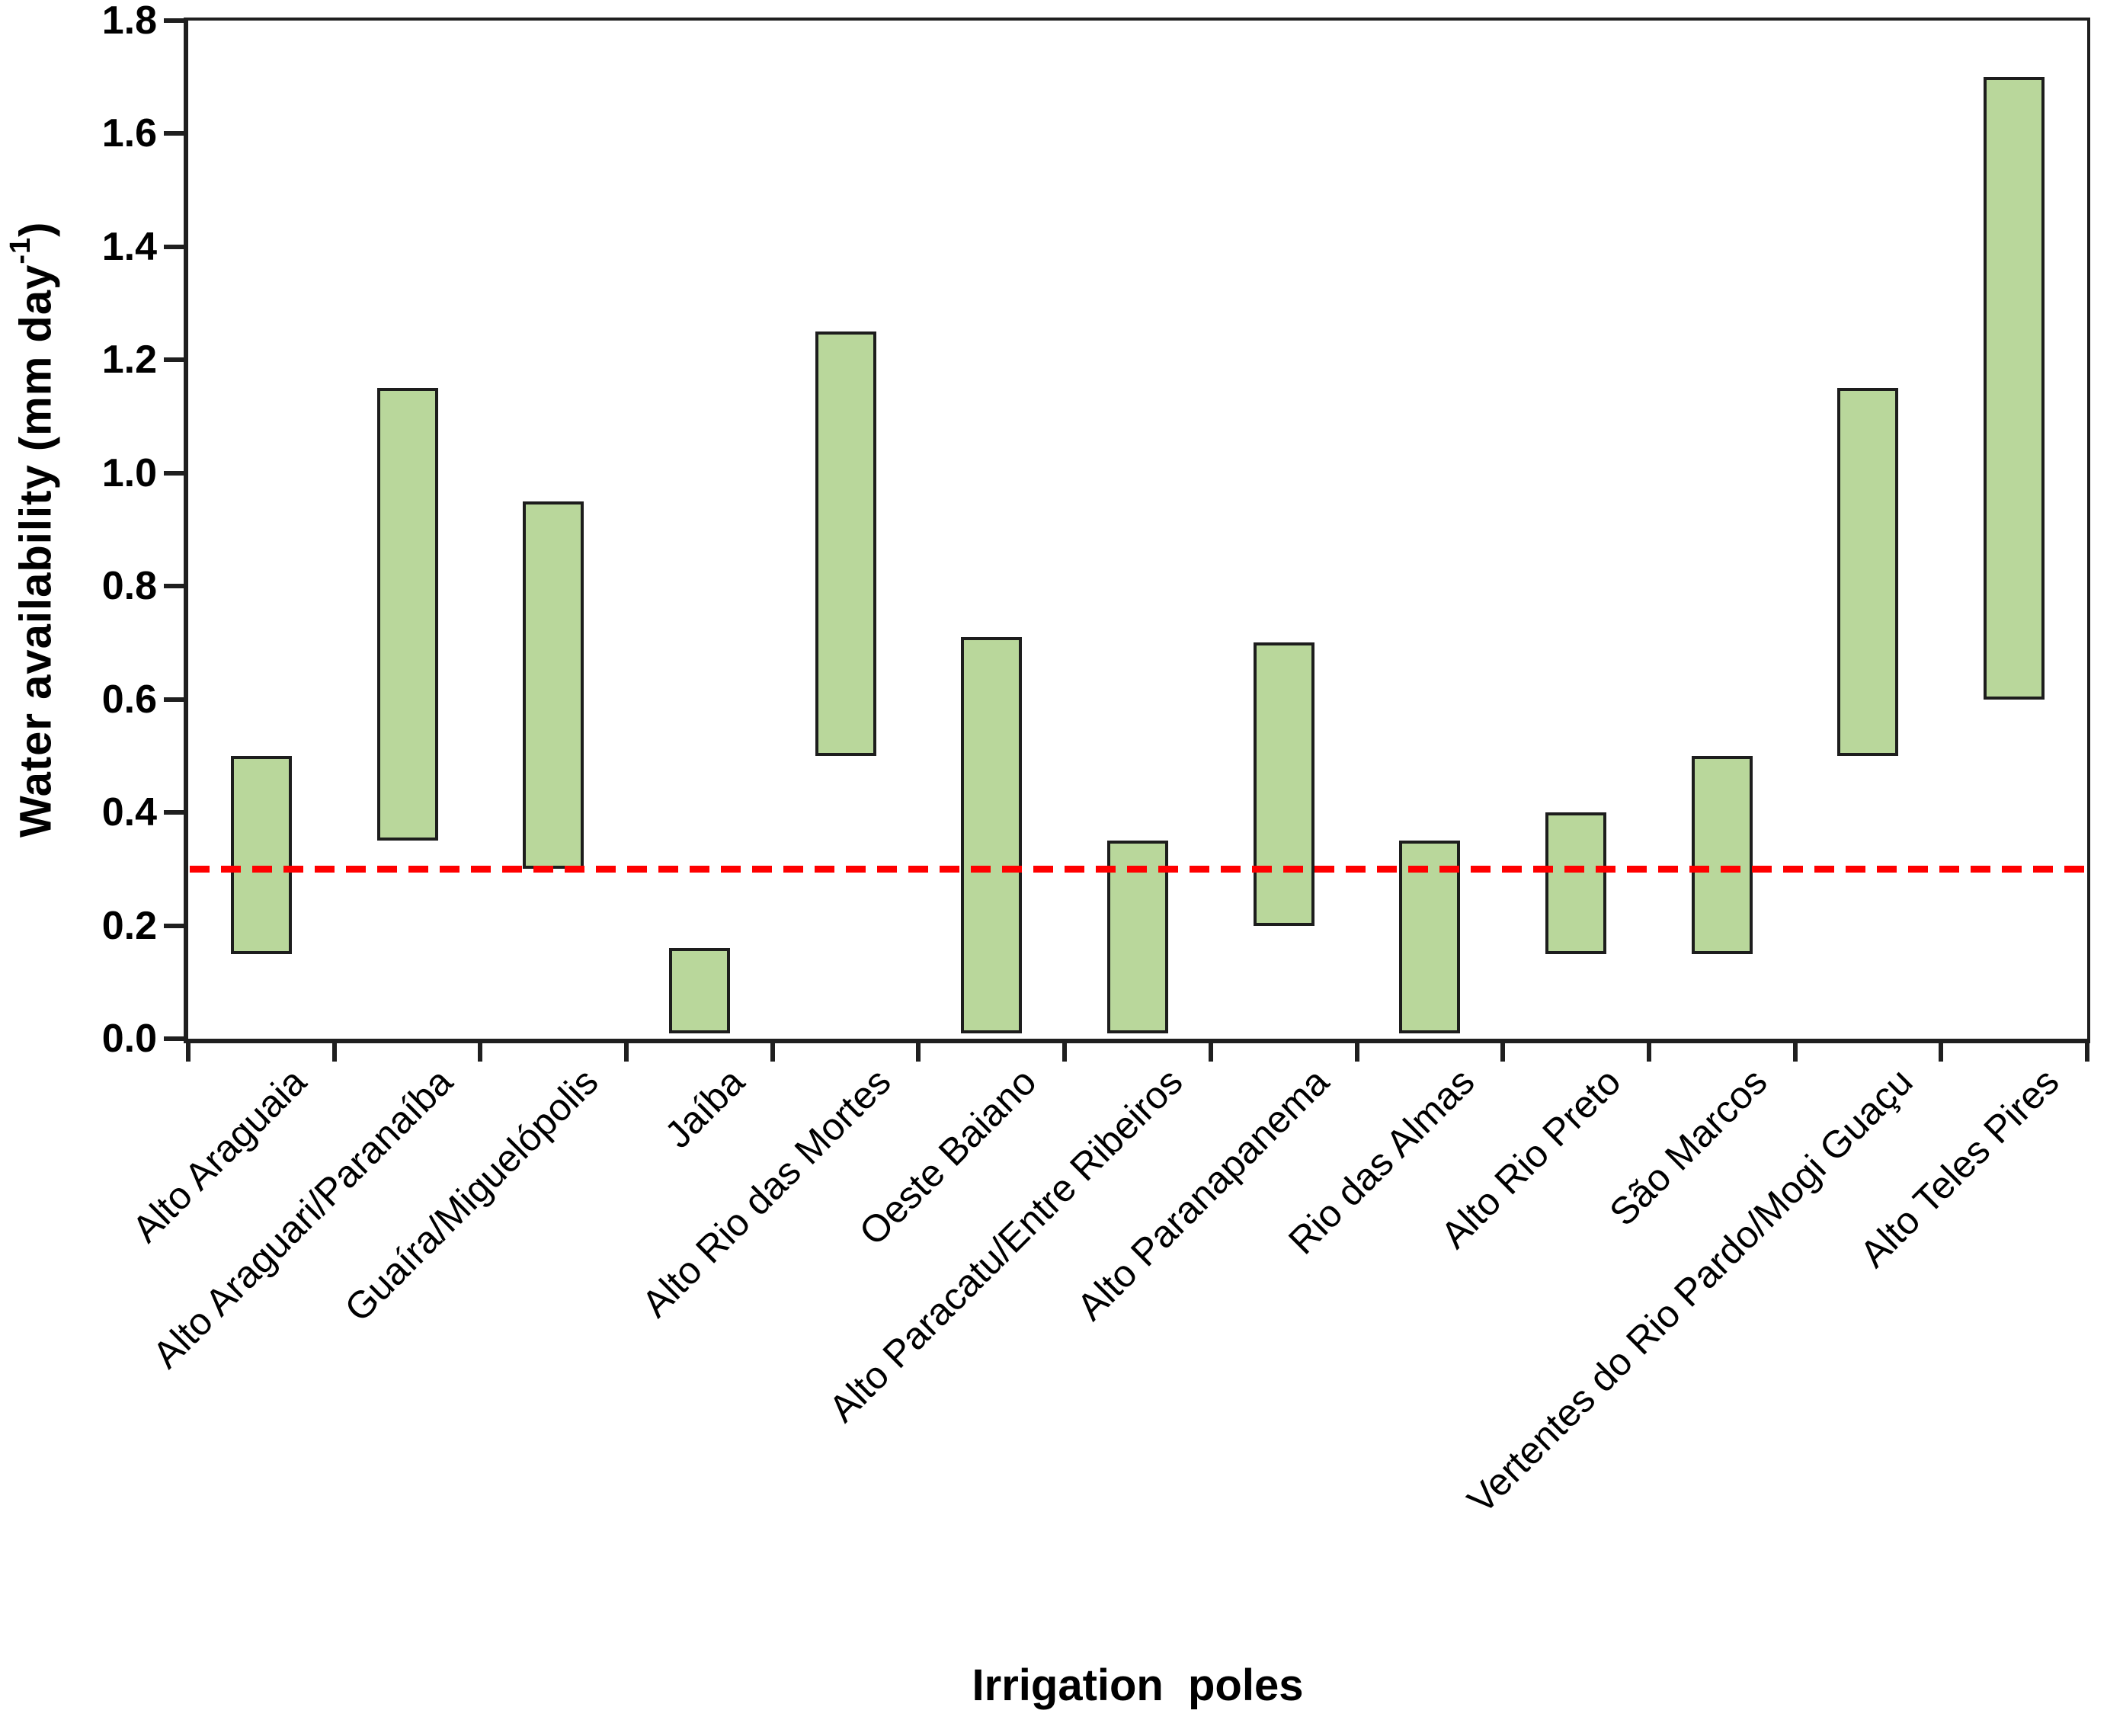 This screenshot has height=1736, width=2107. Describe the element at coordinates (129, 21) in the screenshot. I see `y-axis-tick-label: 1.8` at that location.